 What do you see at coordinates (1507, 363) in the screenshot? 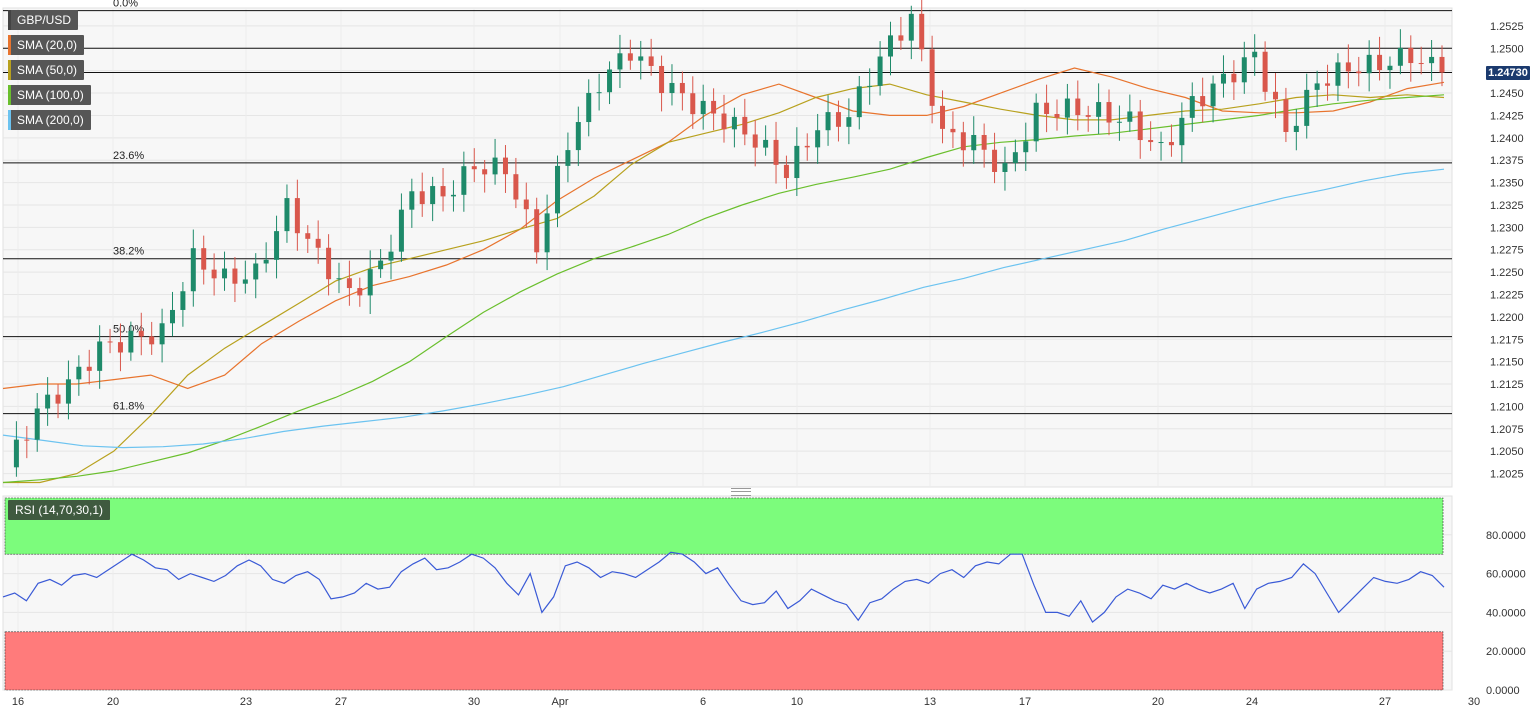
I see `price-tick-label: 1.2150` at bounding box center [1507, 363].